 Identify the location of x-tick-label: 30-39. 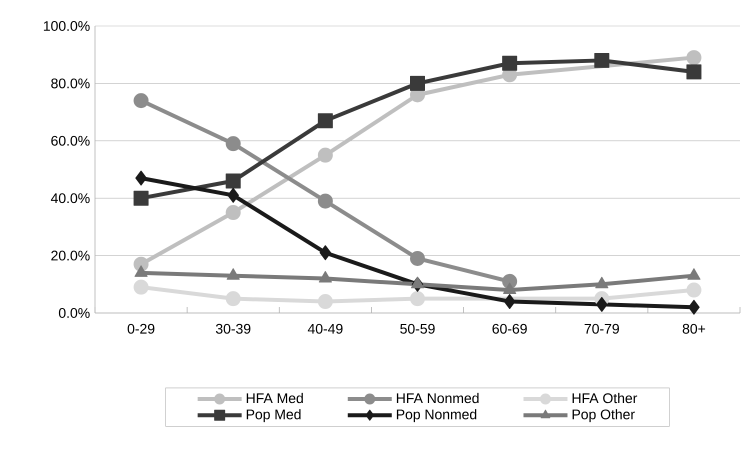
(233, 329).